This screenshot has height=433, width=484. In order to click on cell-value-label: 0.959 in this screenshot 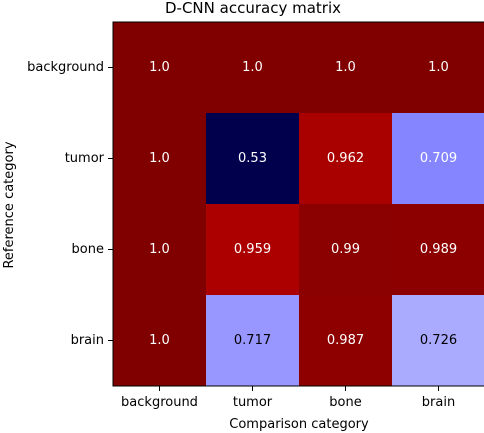, I will do `click(252, 249)`.